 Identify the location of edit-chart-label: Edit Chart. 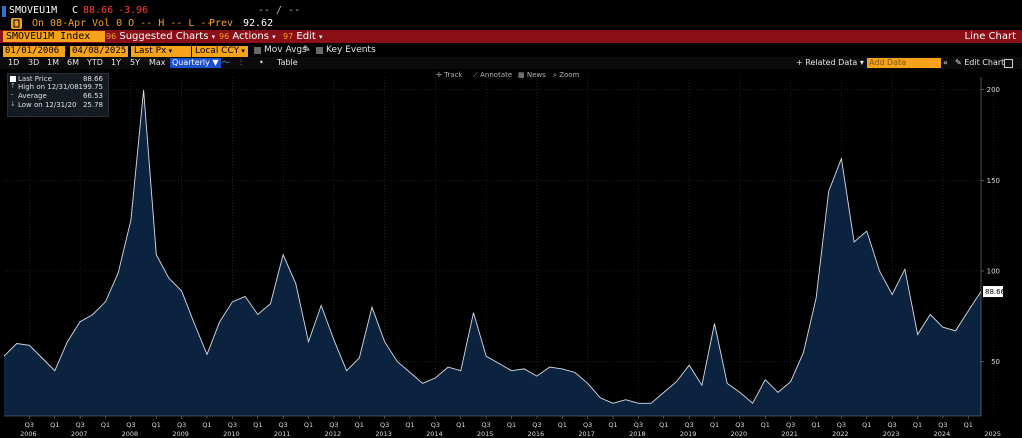
(984, 62).